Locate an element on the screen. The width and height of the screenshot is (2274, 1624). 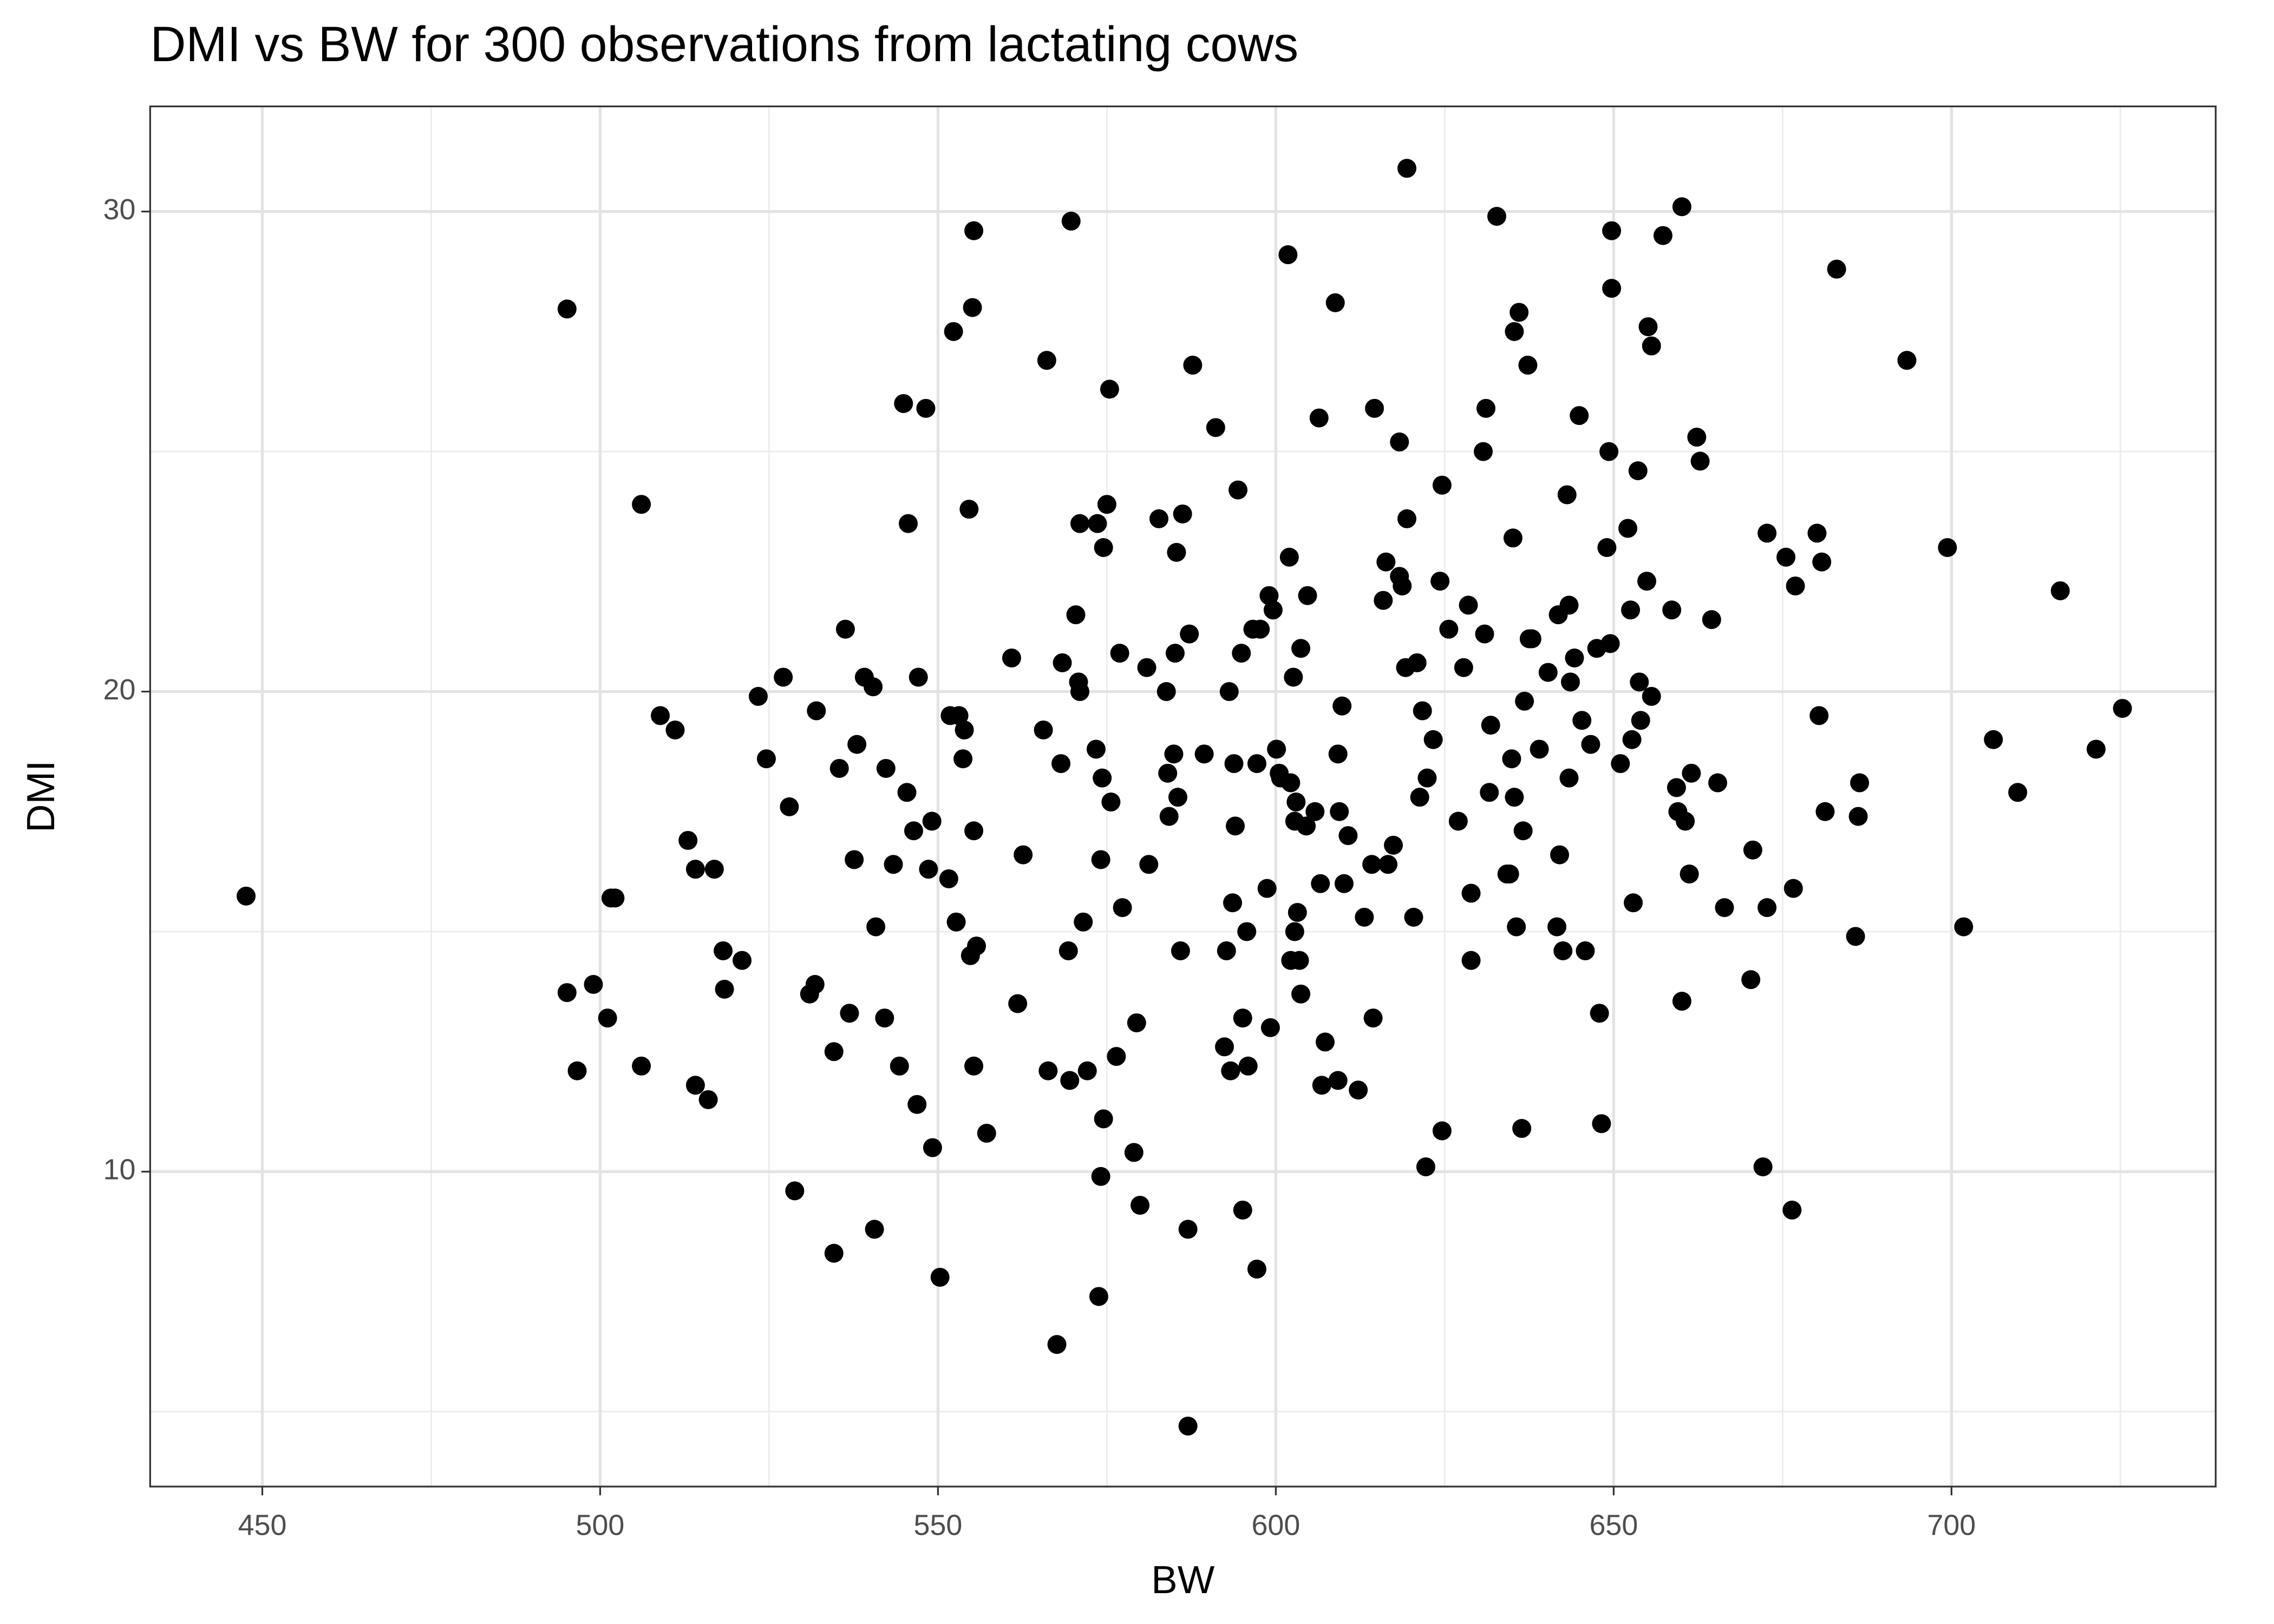
x-tick-label: 650 is located at coordinates (1614, 1526).